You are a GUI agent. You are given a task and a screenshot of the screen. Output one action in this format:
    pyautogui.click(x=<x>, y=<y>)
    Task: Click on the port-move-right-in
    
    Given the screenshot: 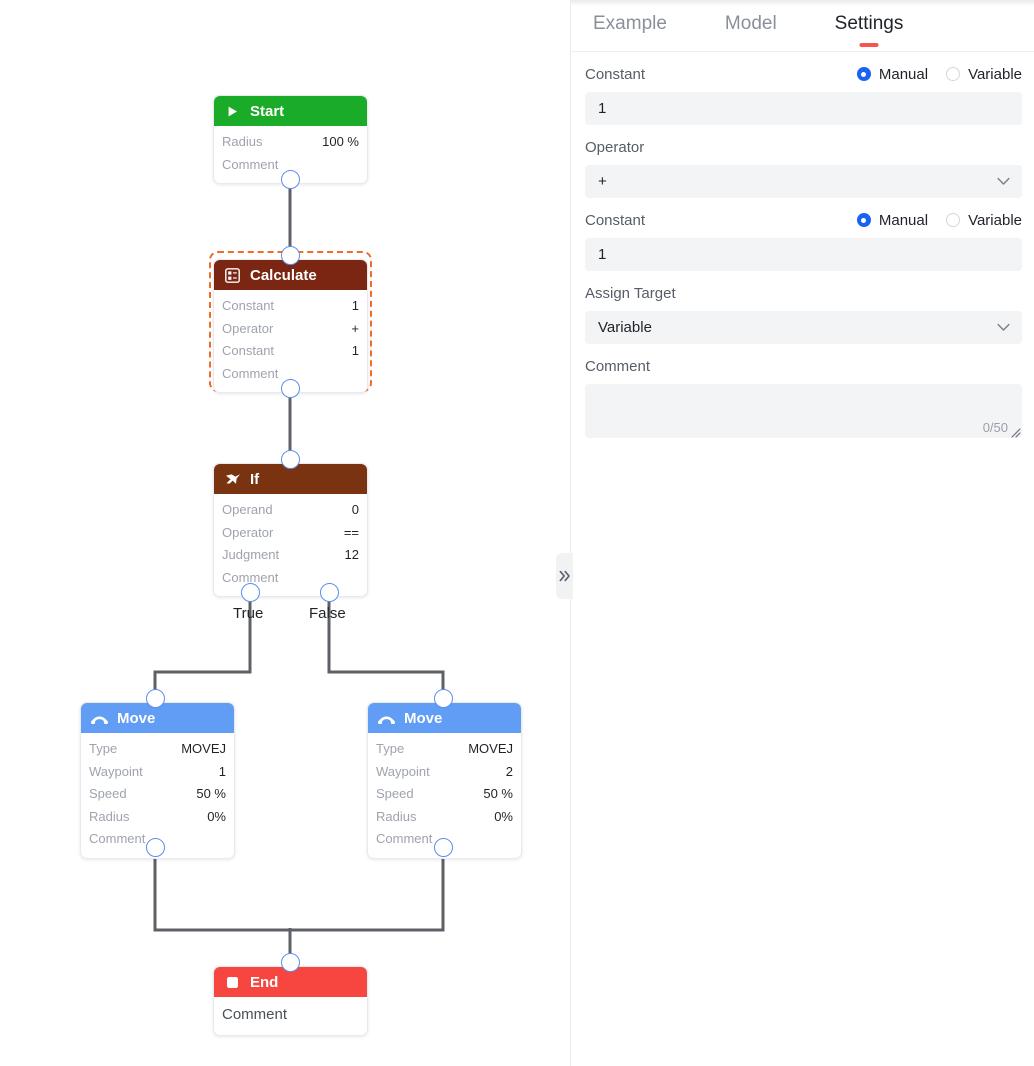 What is the action you would take?
    pyautogui.click(x=443, y=698)
    